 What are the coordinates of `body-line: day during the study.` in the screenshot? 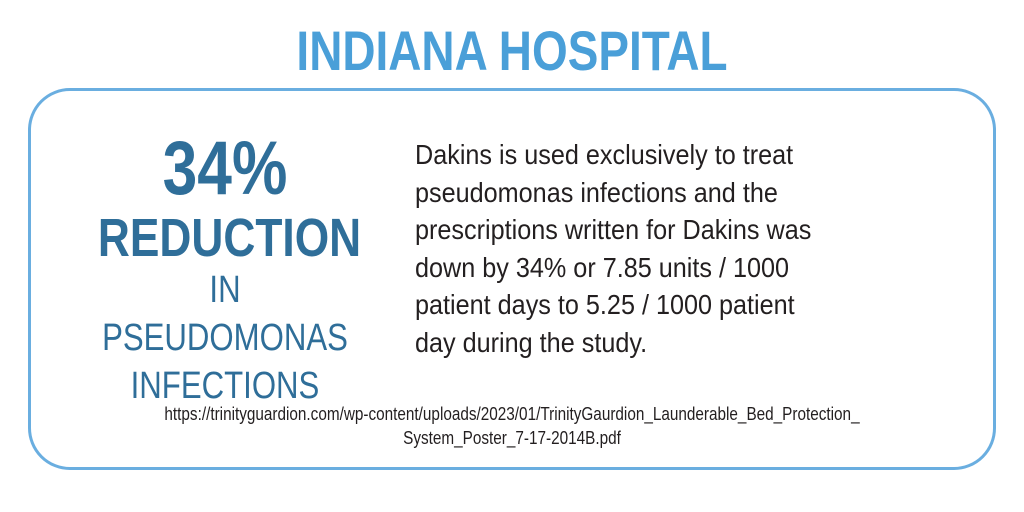 It's located at (531, 342).